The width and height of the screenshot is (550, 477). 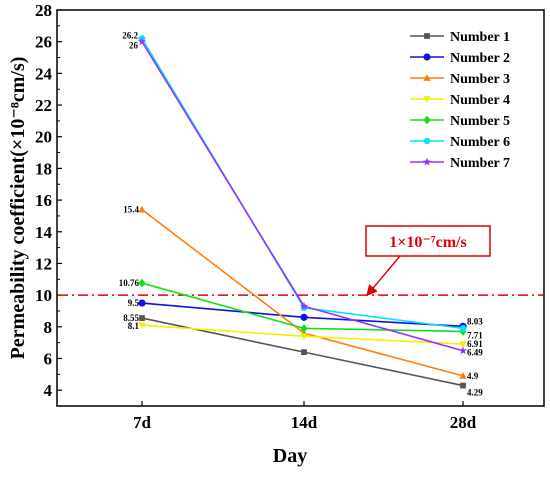 What do you see at coordinates (129, 283) in the screenshot?
I see `data-label: 10.76` at bounding box center [129, 283].